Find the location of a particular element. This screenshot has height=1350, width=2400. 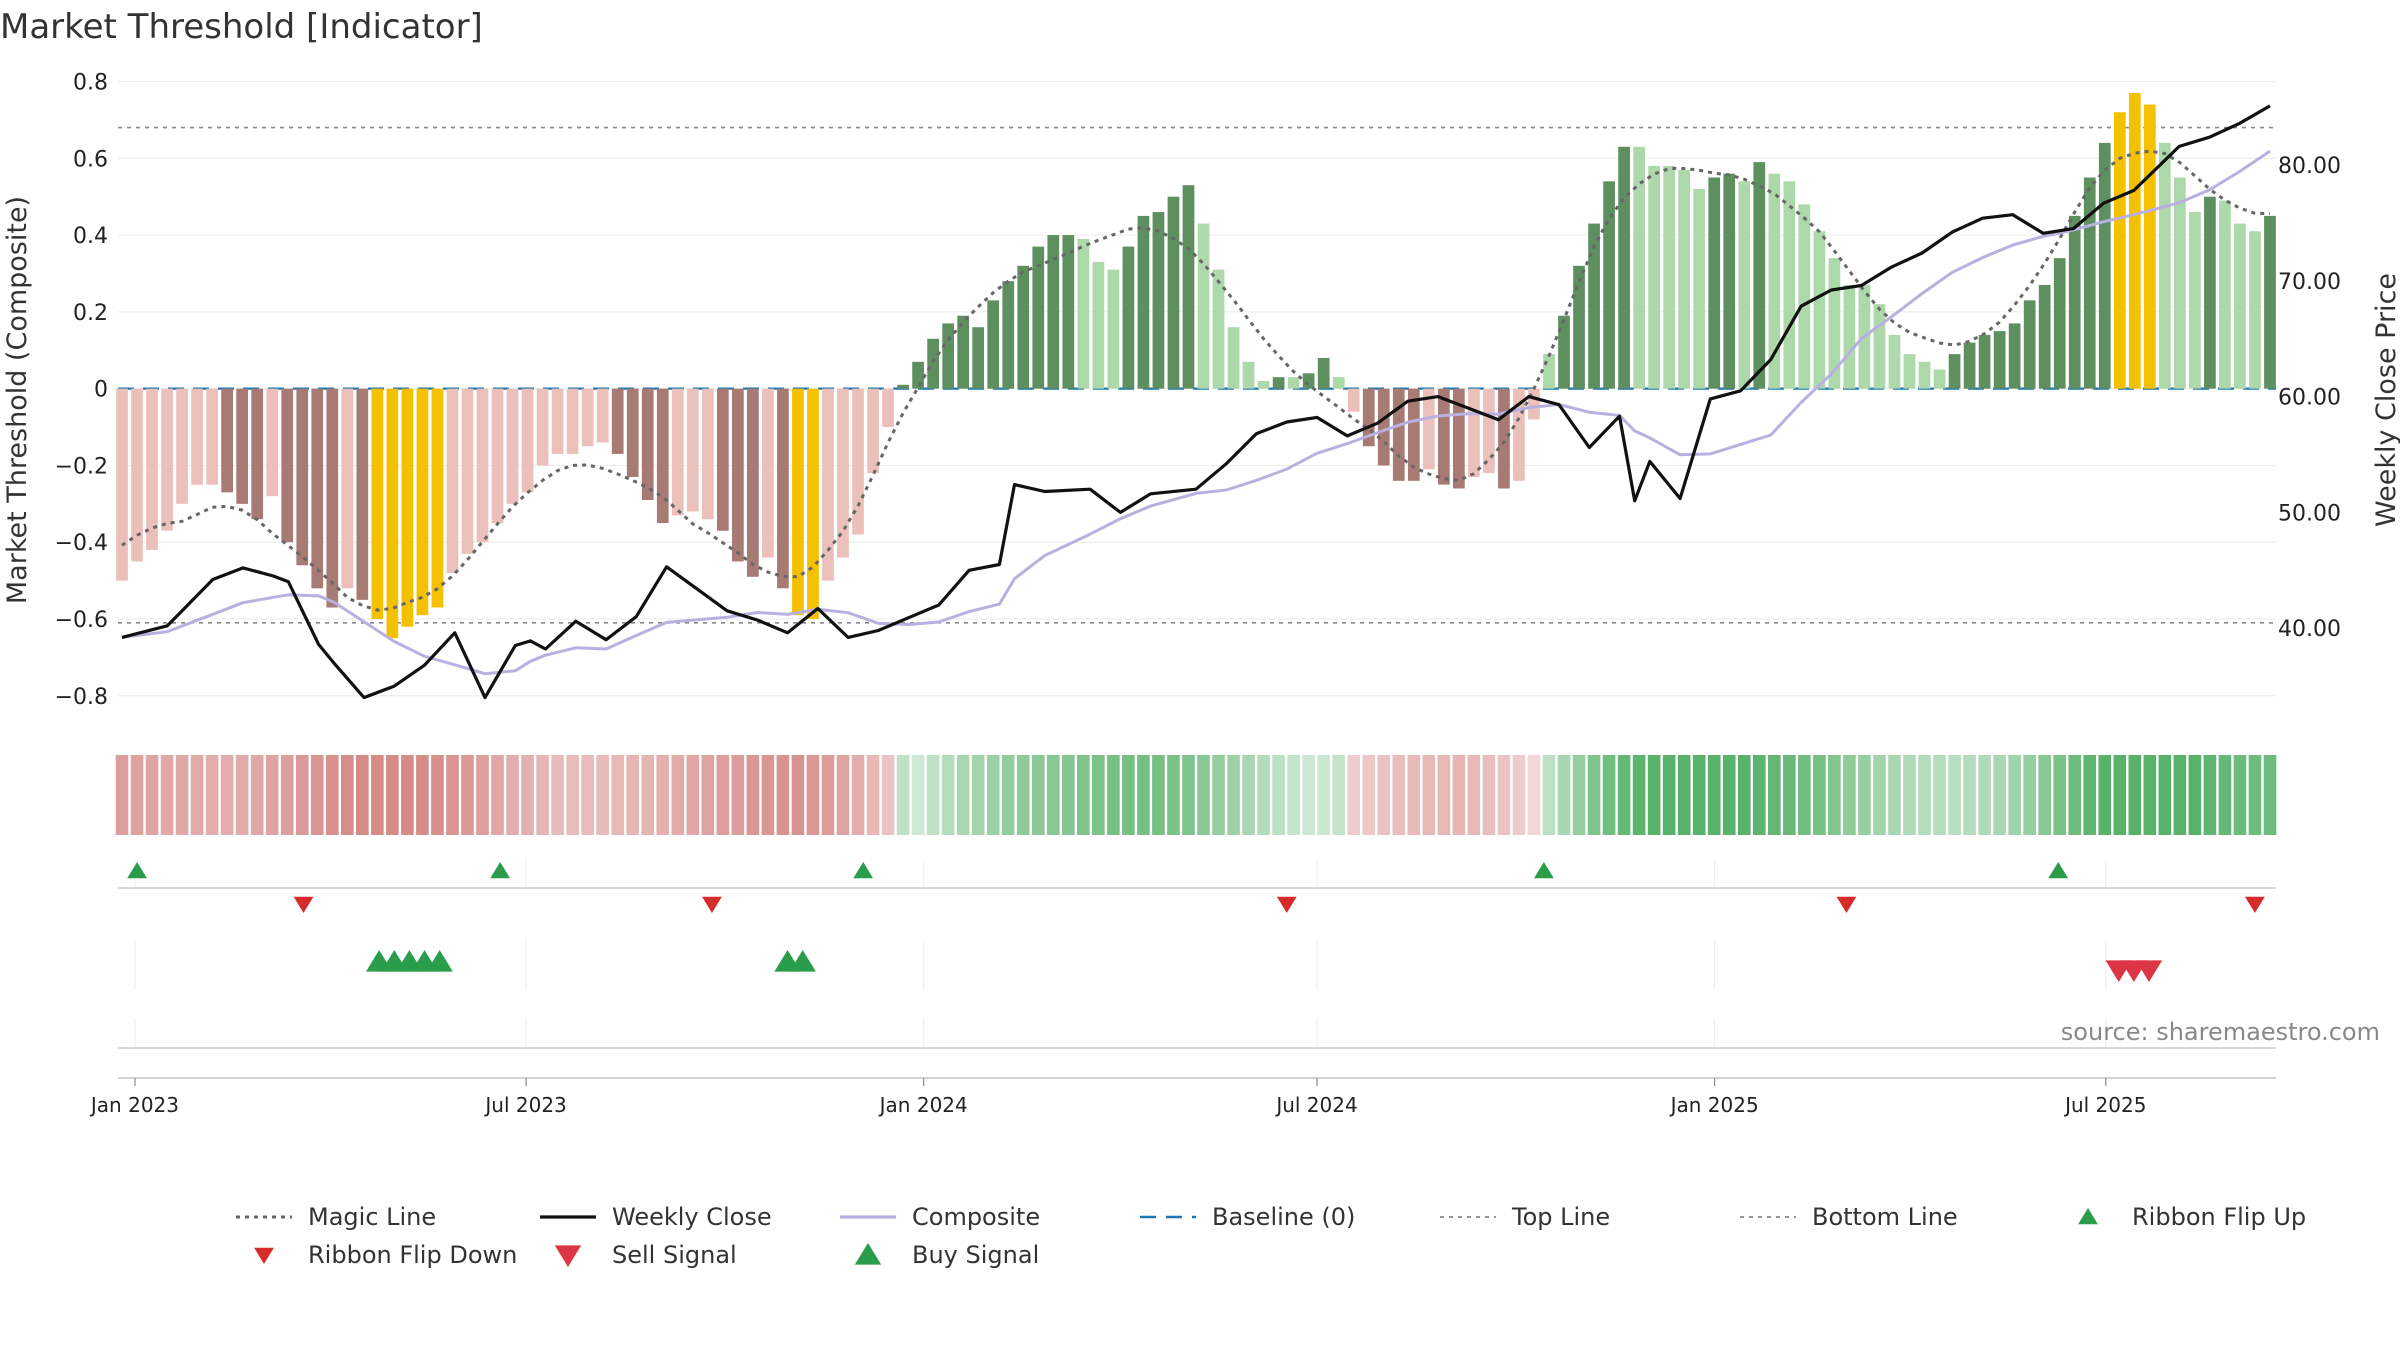

left-tick-label: 0 is located at coordinates (101, 390).